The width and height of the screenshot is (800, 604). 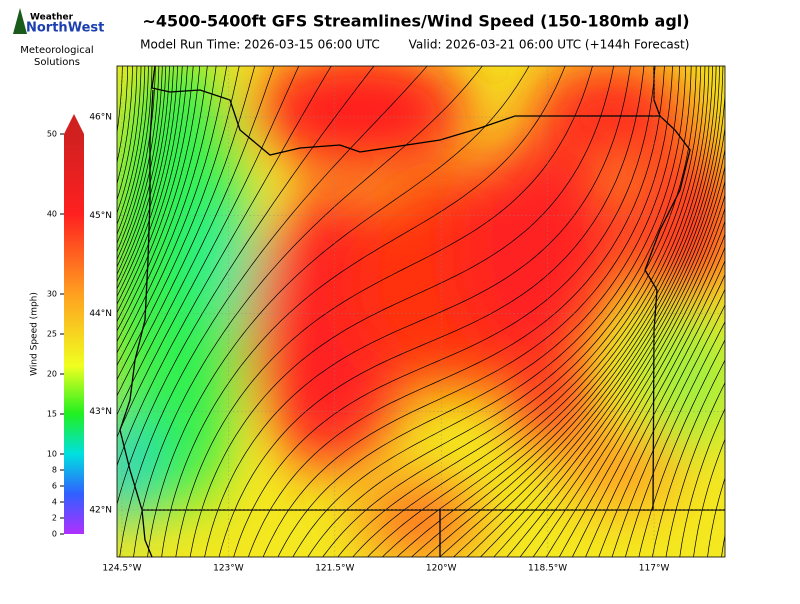 I want to click on model-run: Model Run Time: 2026-03-15 06:00 UTC, so click(x=260, y=45).